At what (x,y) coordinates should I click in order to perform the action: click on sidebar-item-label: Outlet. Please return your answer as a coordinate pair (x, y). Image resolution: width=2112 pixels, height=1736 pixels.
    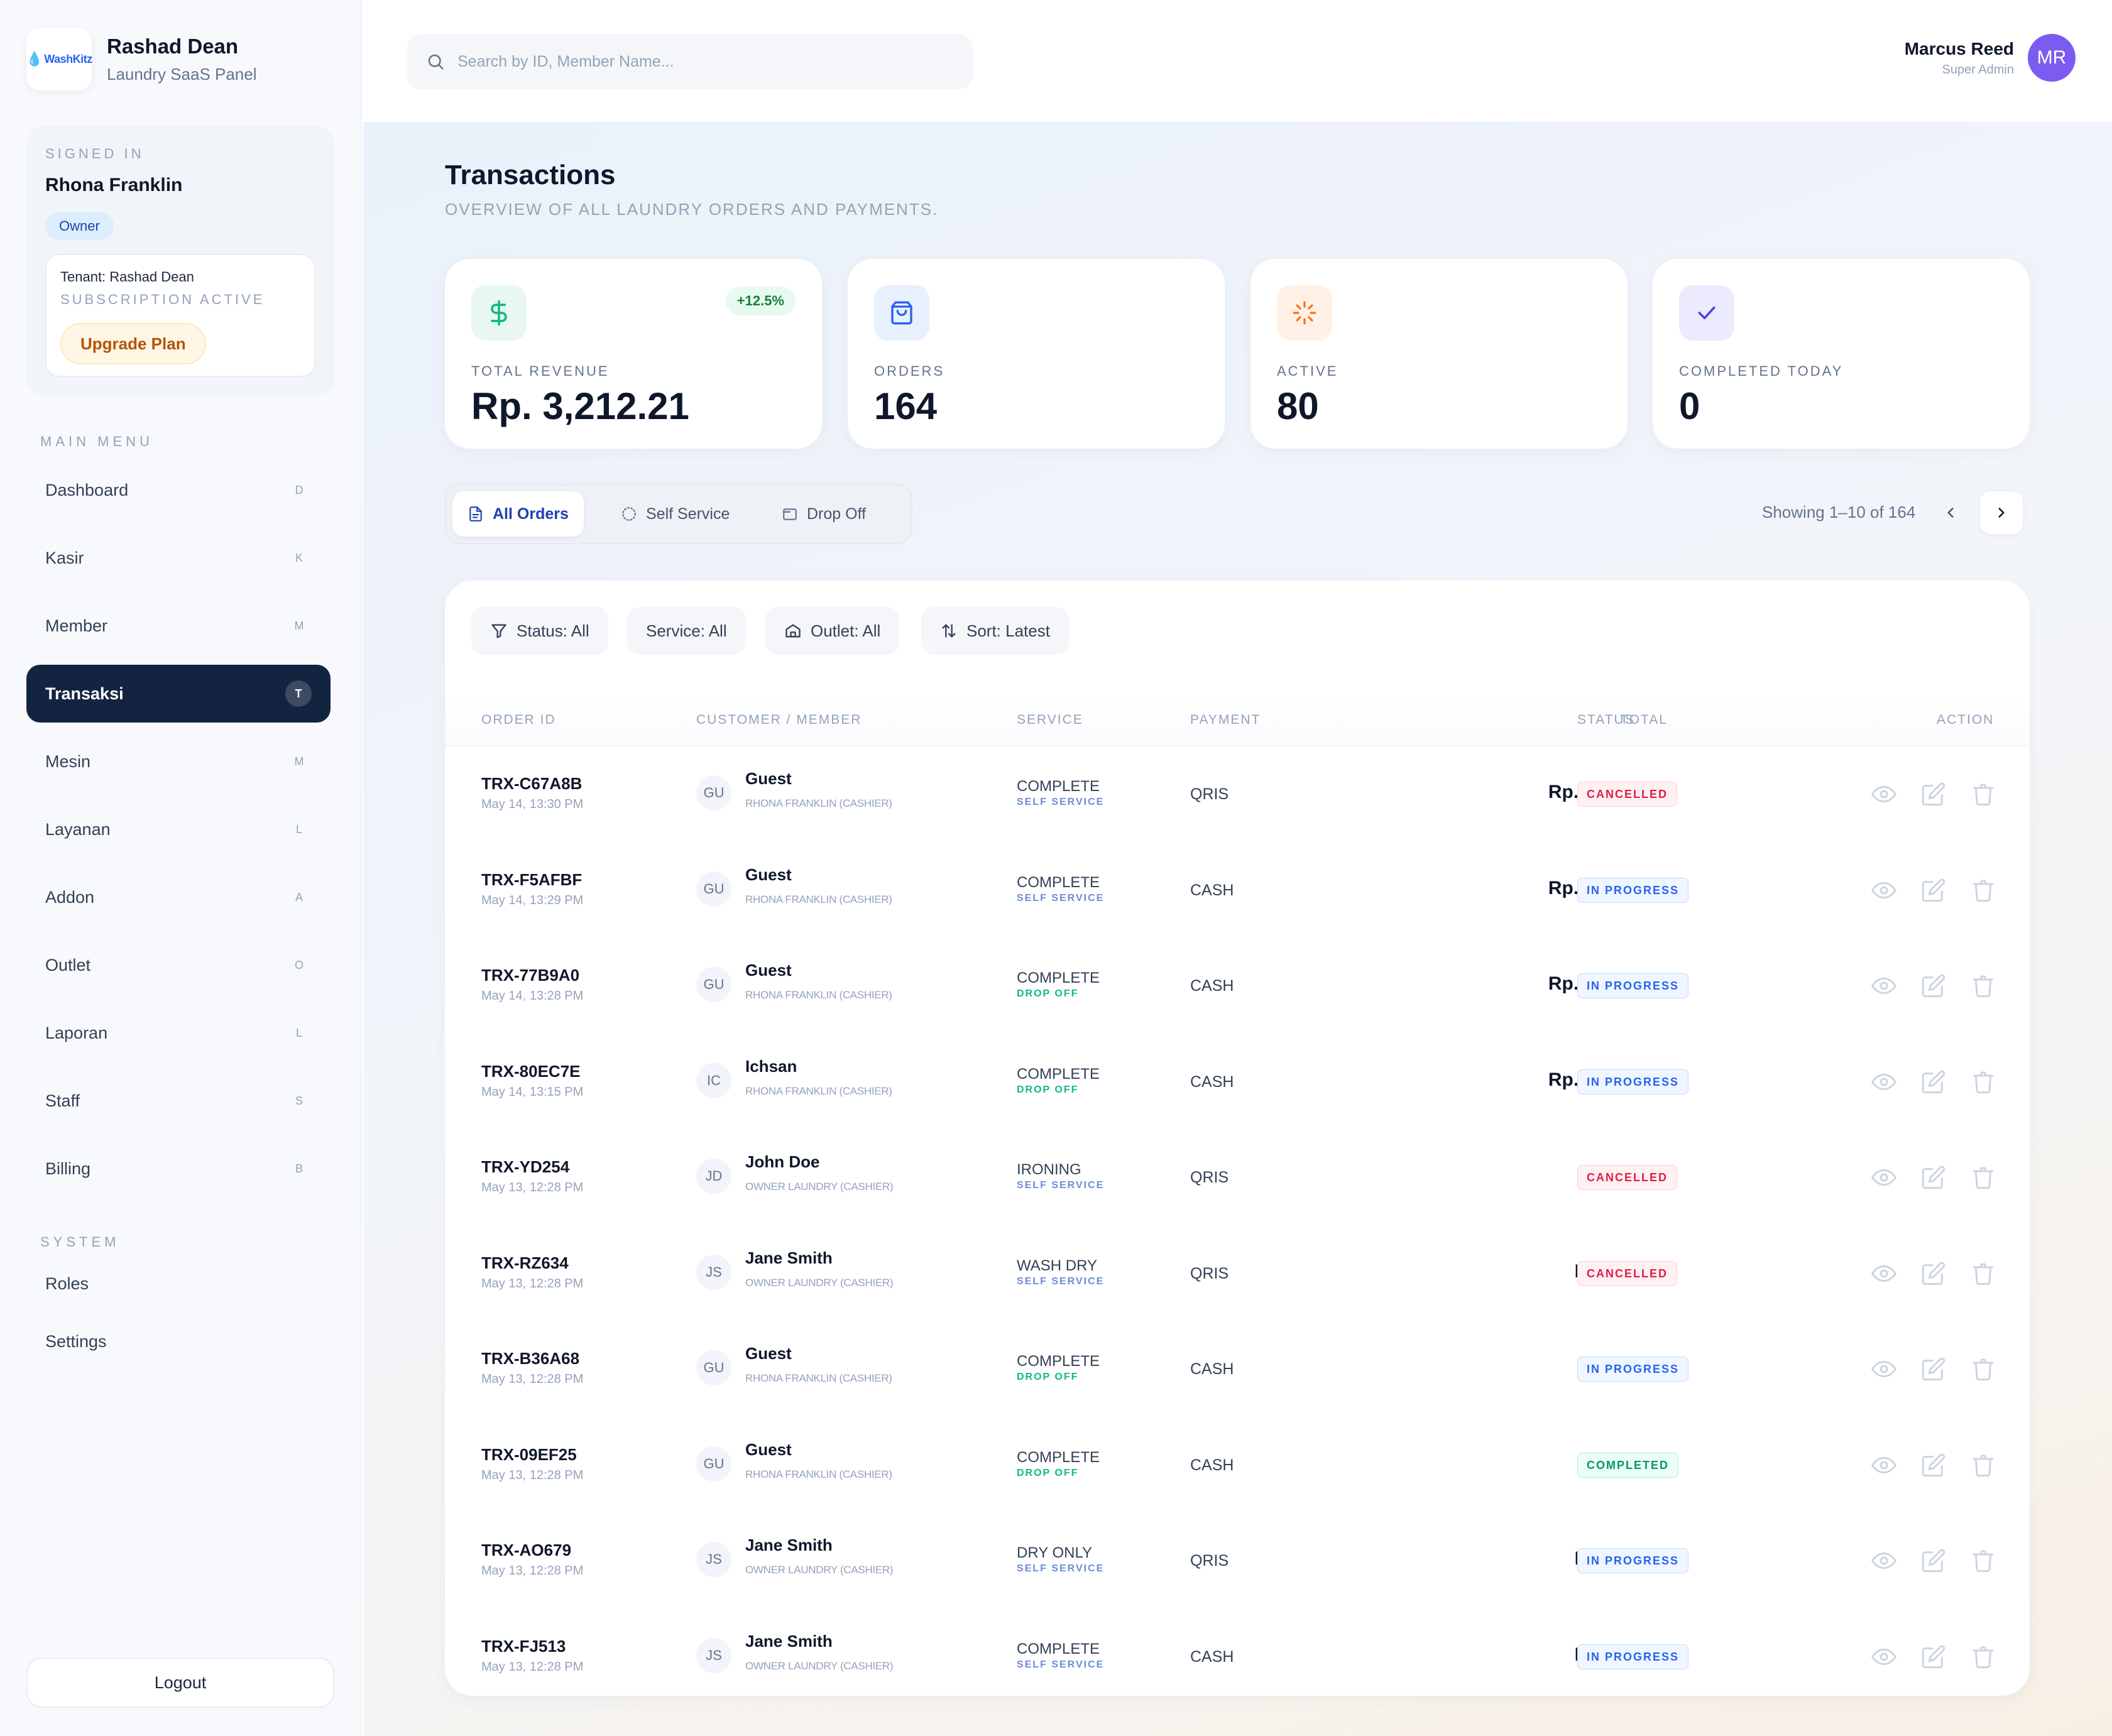
    Looking at the image, I should click on (68, 964).